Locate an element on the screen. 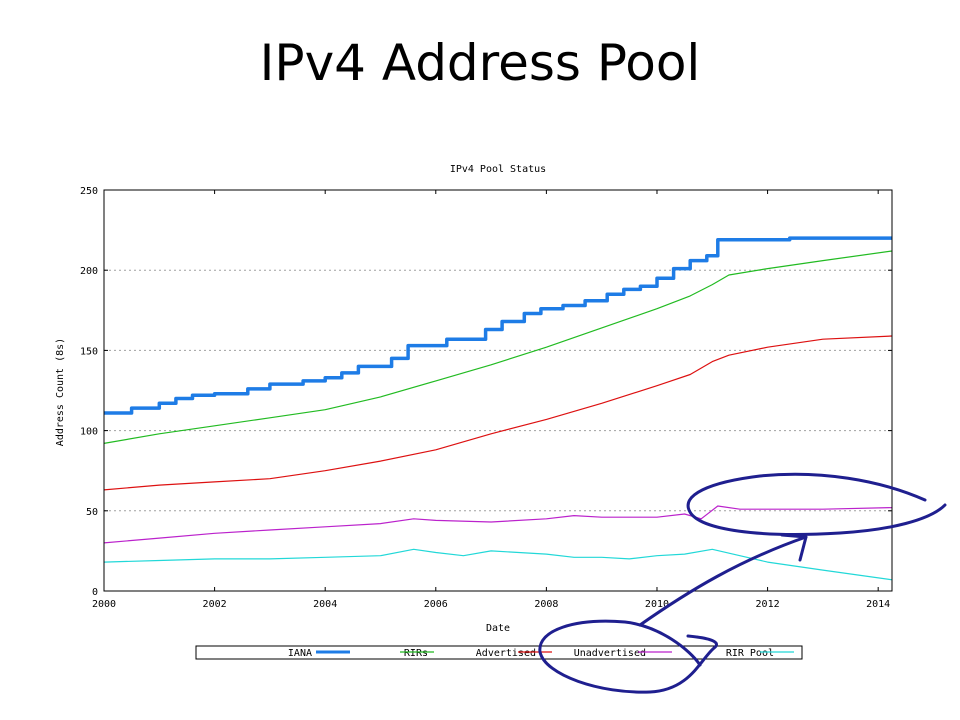 The height and width of the screenshot is (720, 960). x-tick-label: 2008 is located at coordinates (546, 604).